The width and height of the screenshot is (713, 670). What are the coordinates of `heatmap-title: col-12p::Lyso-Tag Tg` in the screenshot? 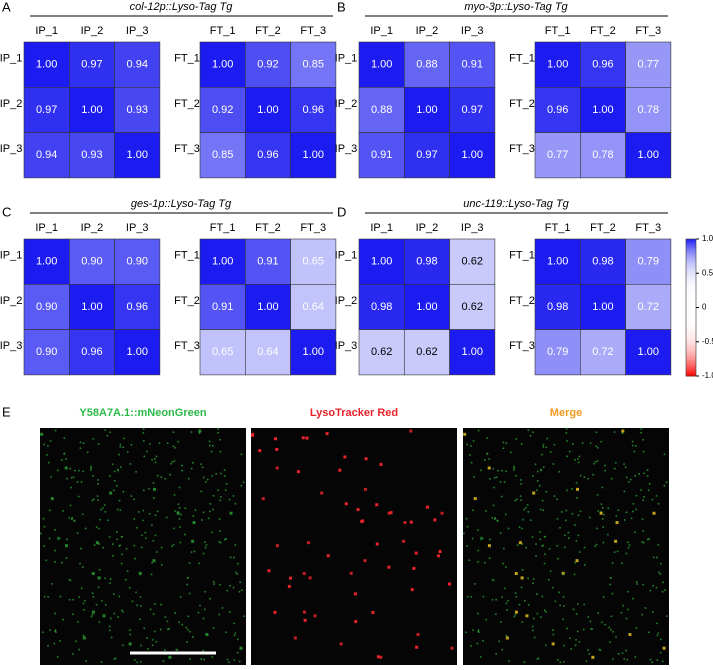 It's located at (182, 7).